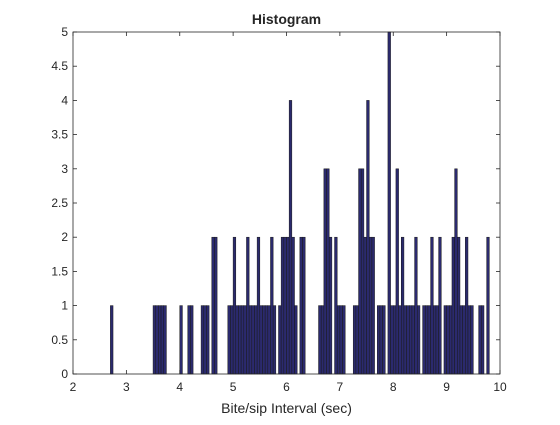 This screenshot has height=425, width=560. I want to click on y-tick-label: 3.5, so click(59, 135).